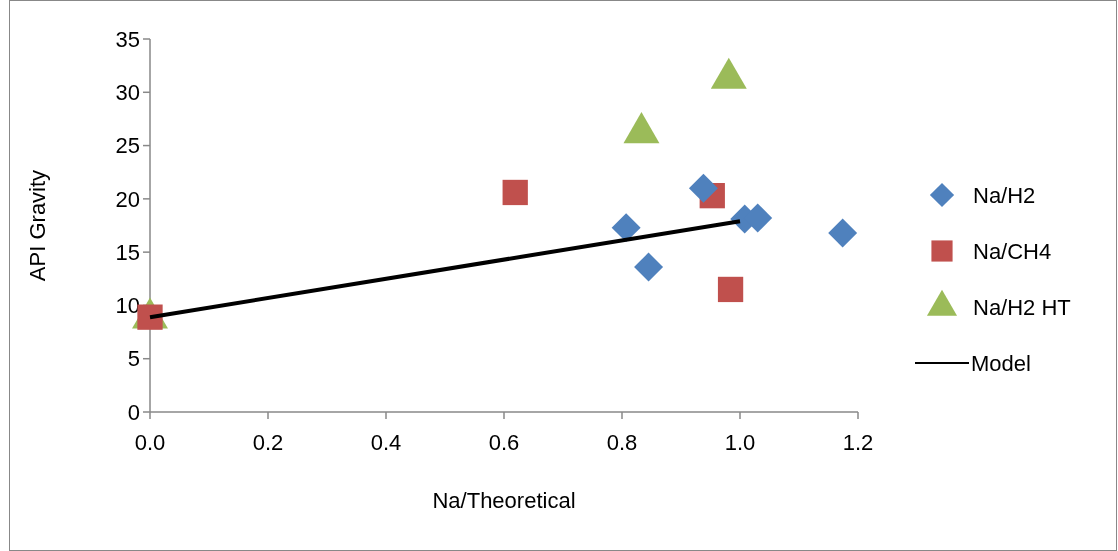  What do you see at coordinates (622, 442) in the screenshot?
I see `x-tick-label: 0.8` at bounding box center [622, 442].